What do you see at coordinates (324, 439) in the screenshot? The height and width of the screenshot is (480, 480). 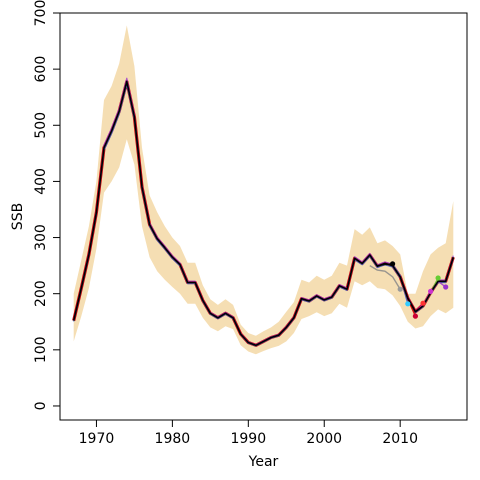 I see `x-tick-label-2000: 2000` at bounding box center [324, 439].